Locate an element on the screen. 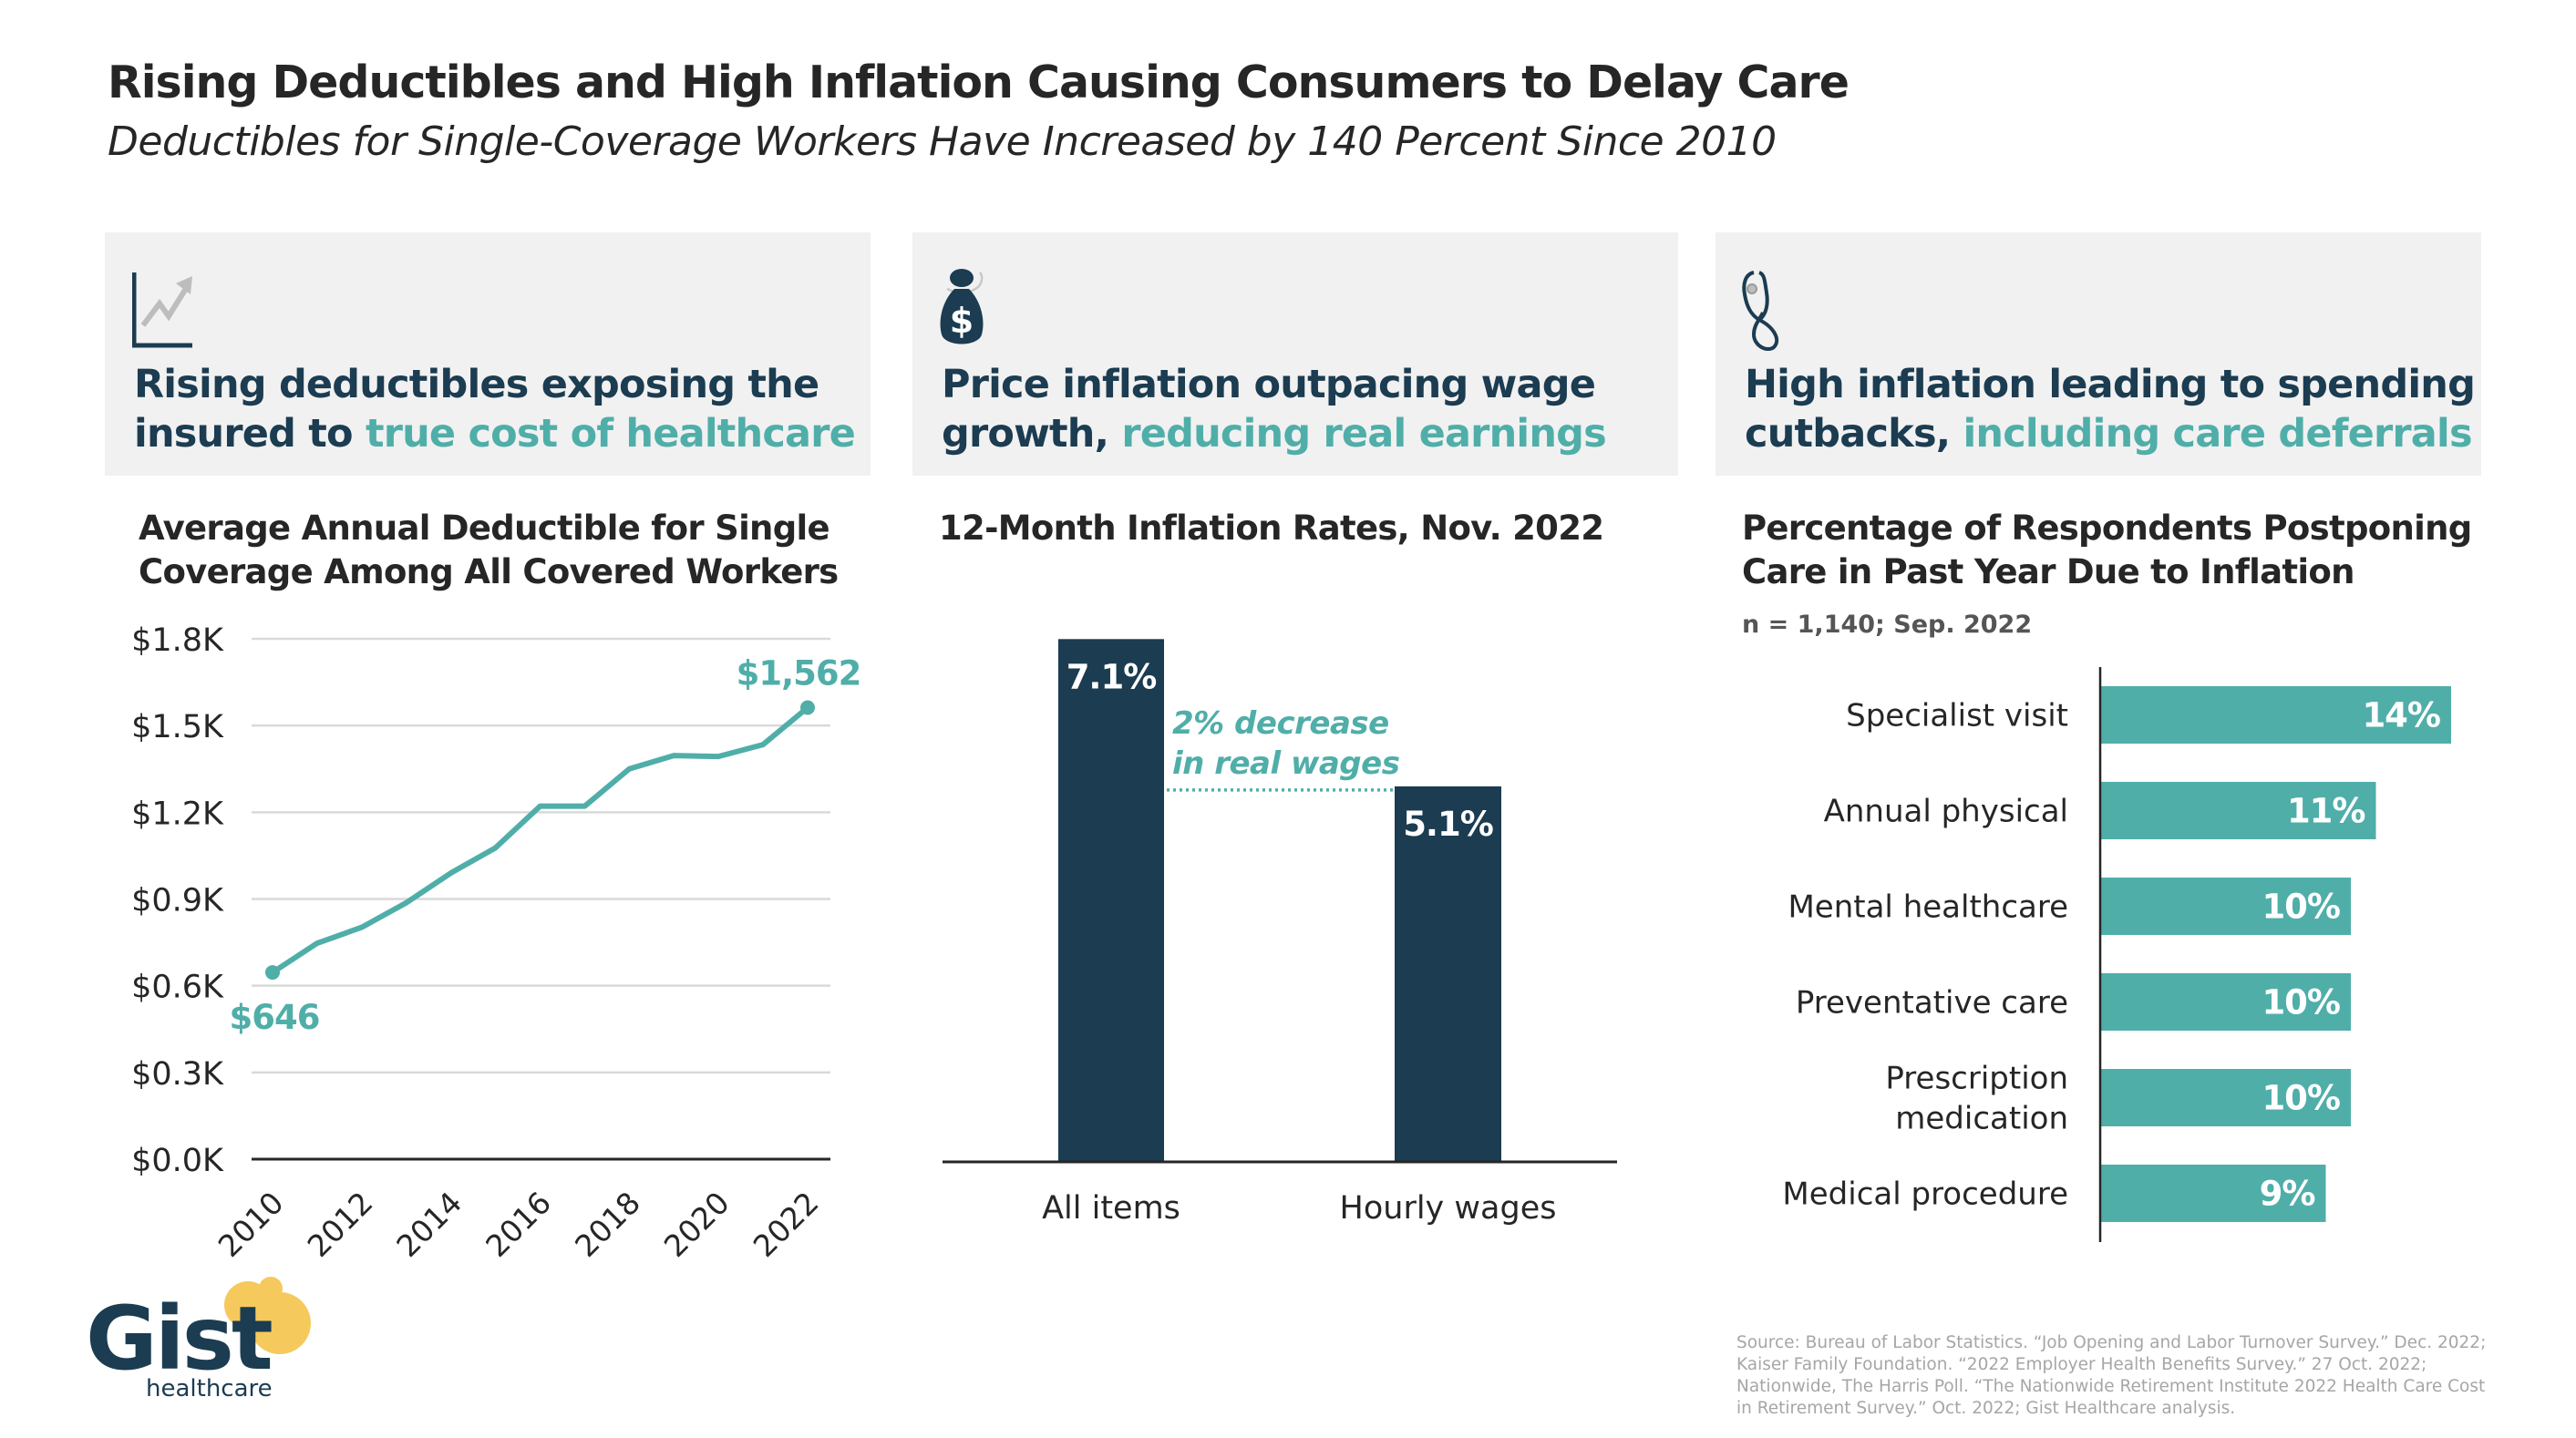 Image resolution: width=2576 pixels, height=1438 pixels. headline-line1: Rising deductibles exposing the is located at coordinates (476, 384).